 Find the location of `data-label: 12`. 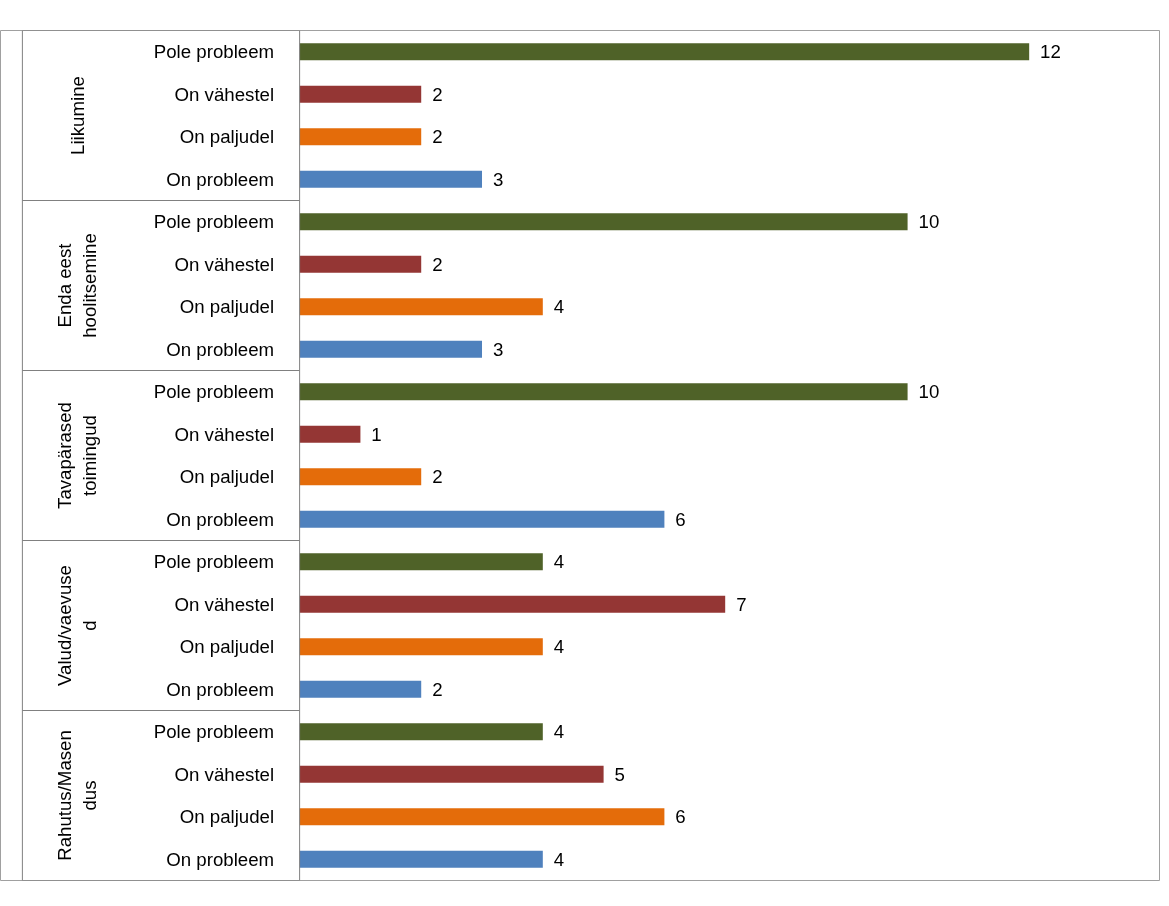

data-label: 12 is located at coordinates (1050, 52).